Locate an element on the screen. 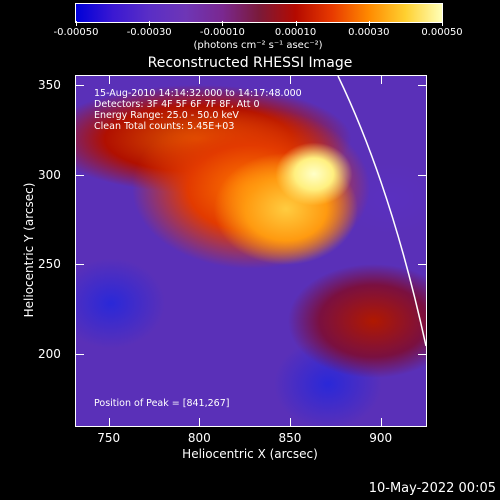 The height and width of the screenshot is (500, 500). y-axis-tick-label: 200 is located at coordinates (49, 354).